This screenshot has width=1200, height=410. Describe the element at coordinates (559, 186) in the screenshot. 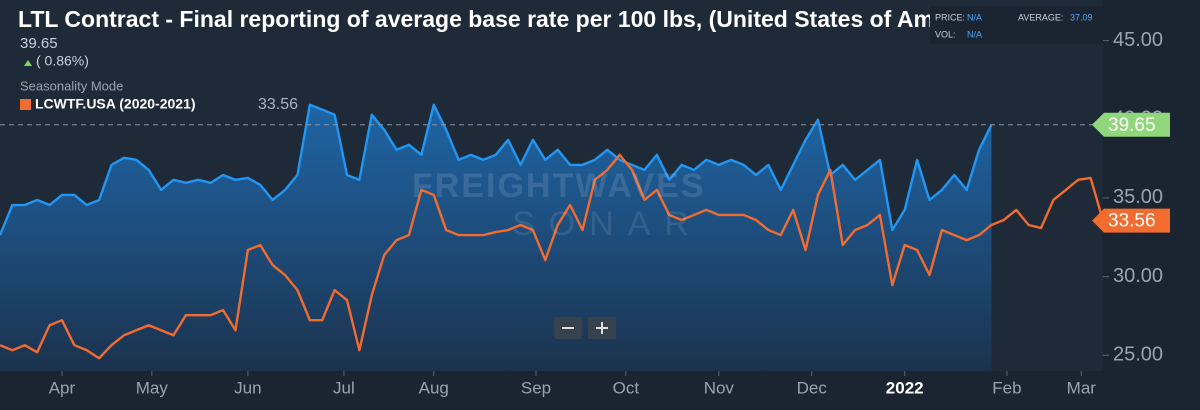

I see `watermark: FREIGHTWAVES` at that location.